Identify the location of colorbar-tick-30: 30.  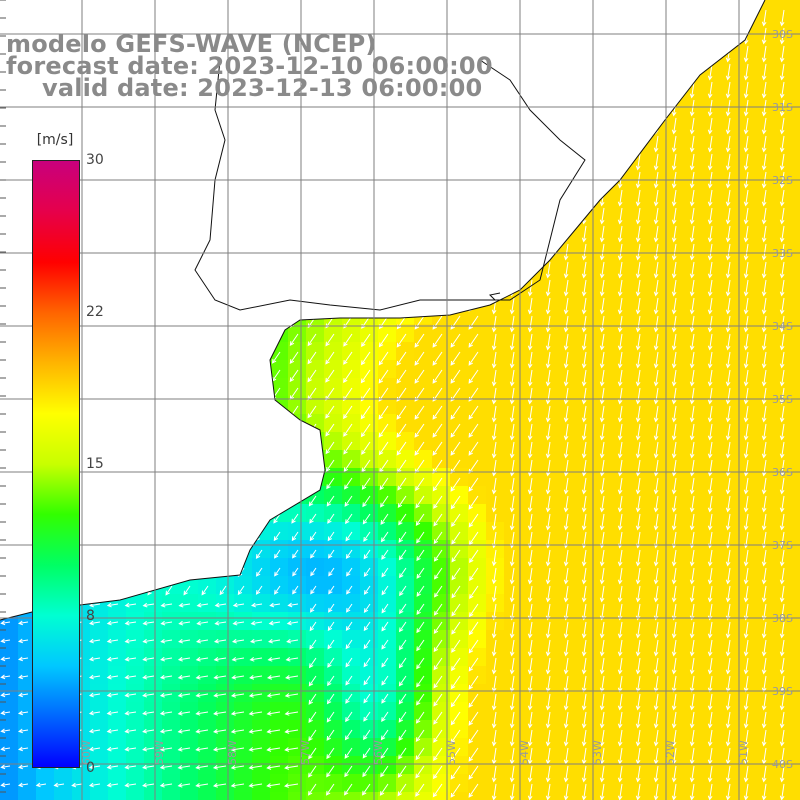
(95, 160).